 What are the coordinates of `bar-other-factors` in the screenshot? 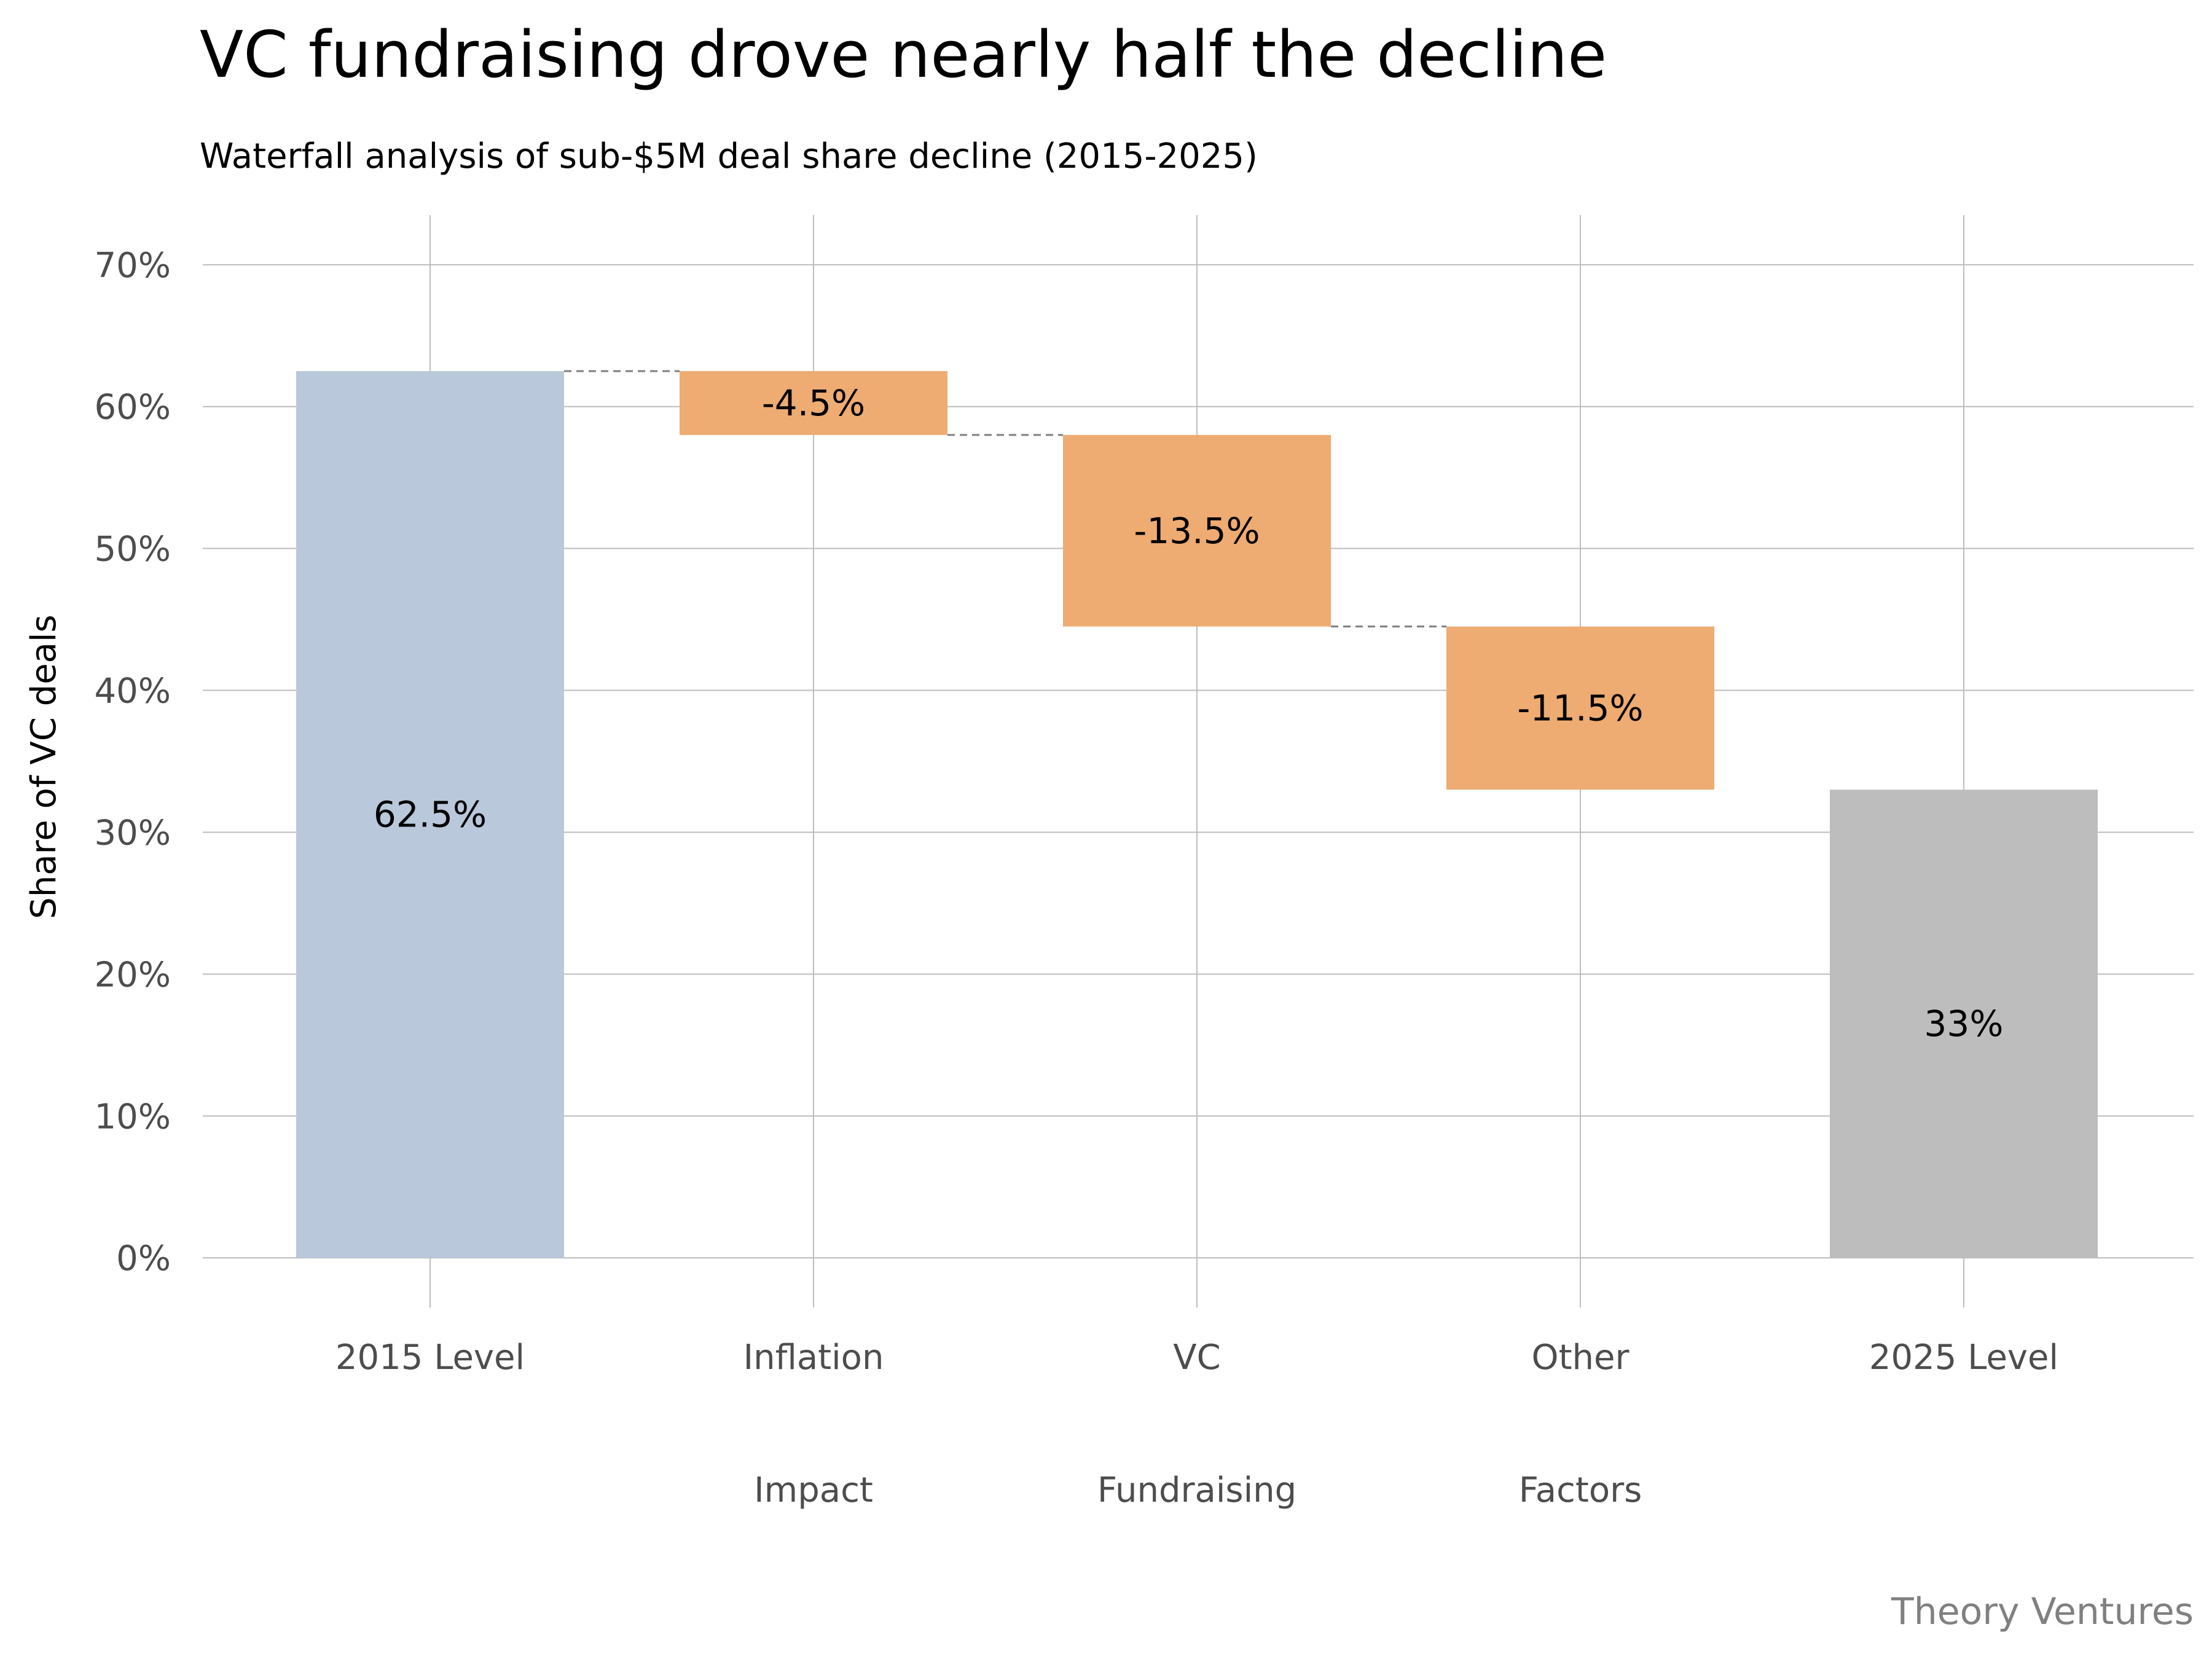 It's located at (1580, 708).